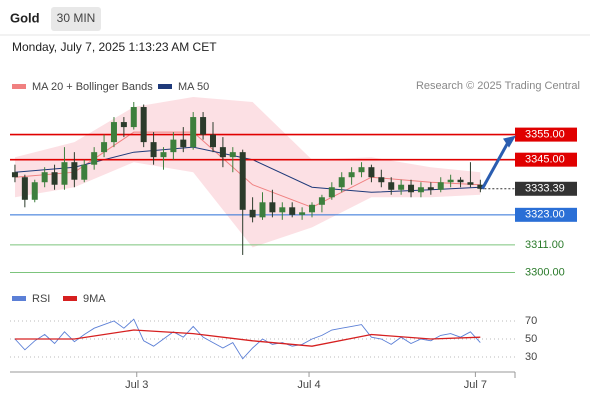  Describe the element at coordinates (114, 47) in the screenshot. I see `datetime: Monday, July 7, 2025 1:13:23 AM CET` at that location.